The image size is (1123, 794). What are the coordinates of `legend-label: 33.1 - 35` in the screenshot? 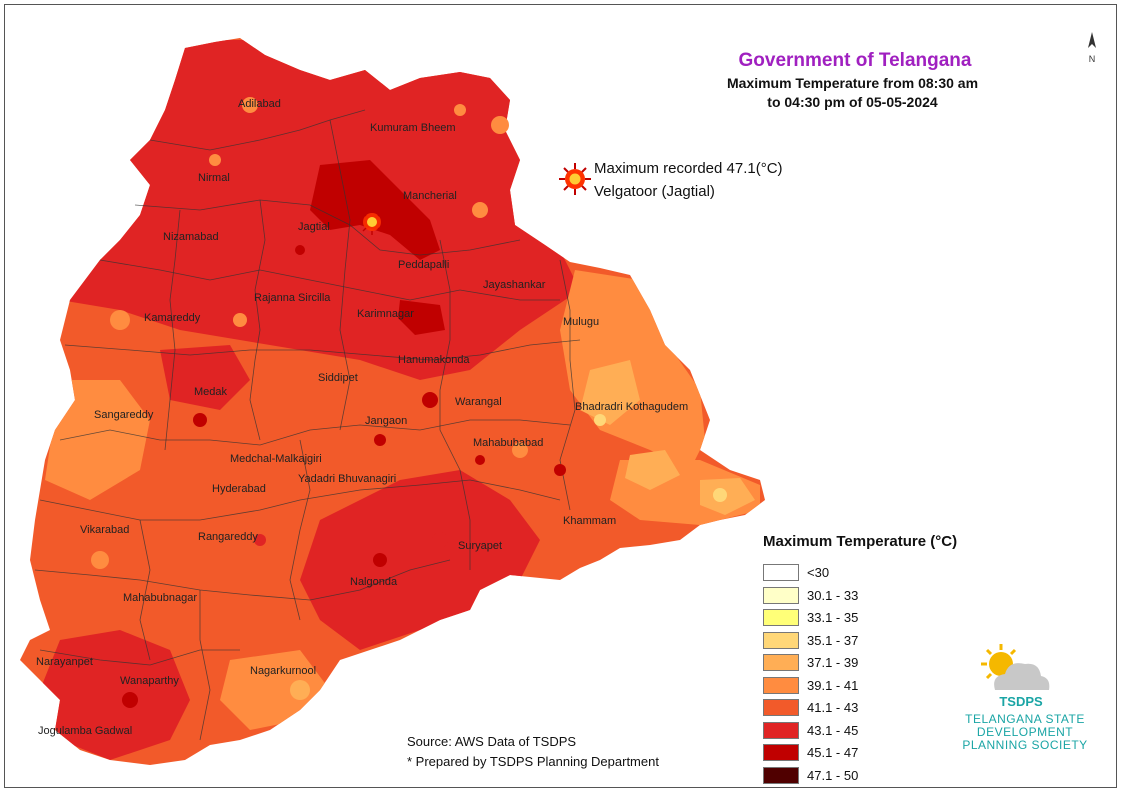 It's located at (833, 617).